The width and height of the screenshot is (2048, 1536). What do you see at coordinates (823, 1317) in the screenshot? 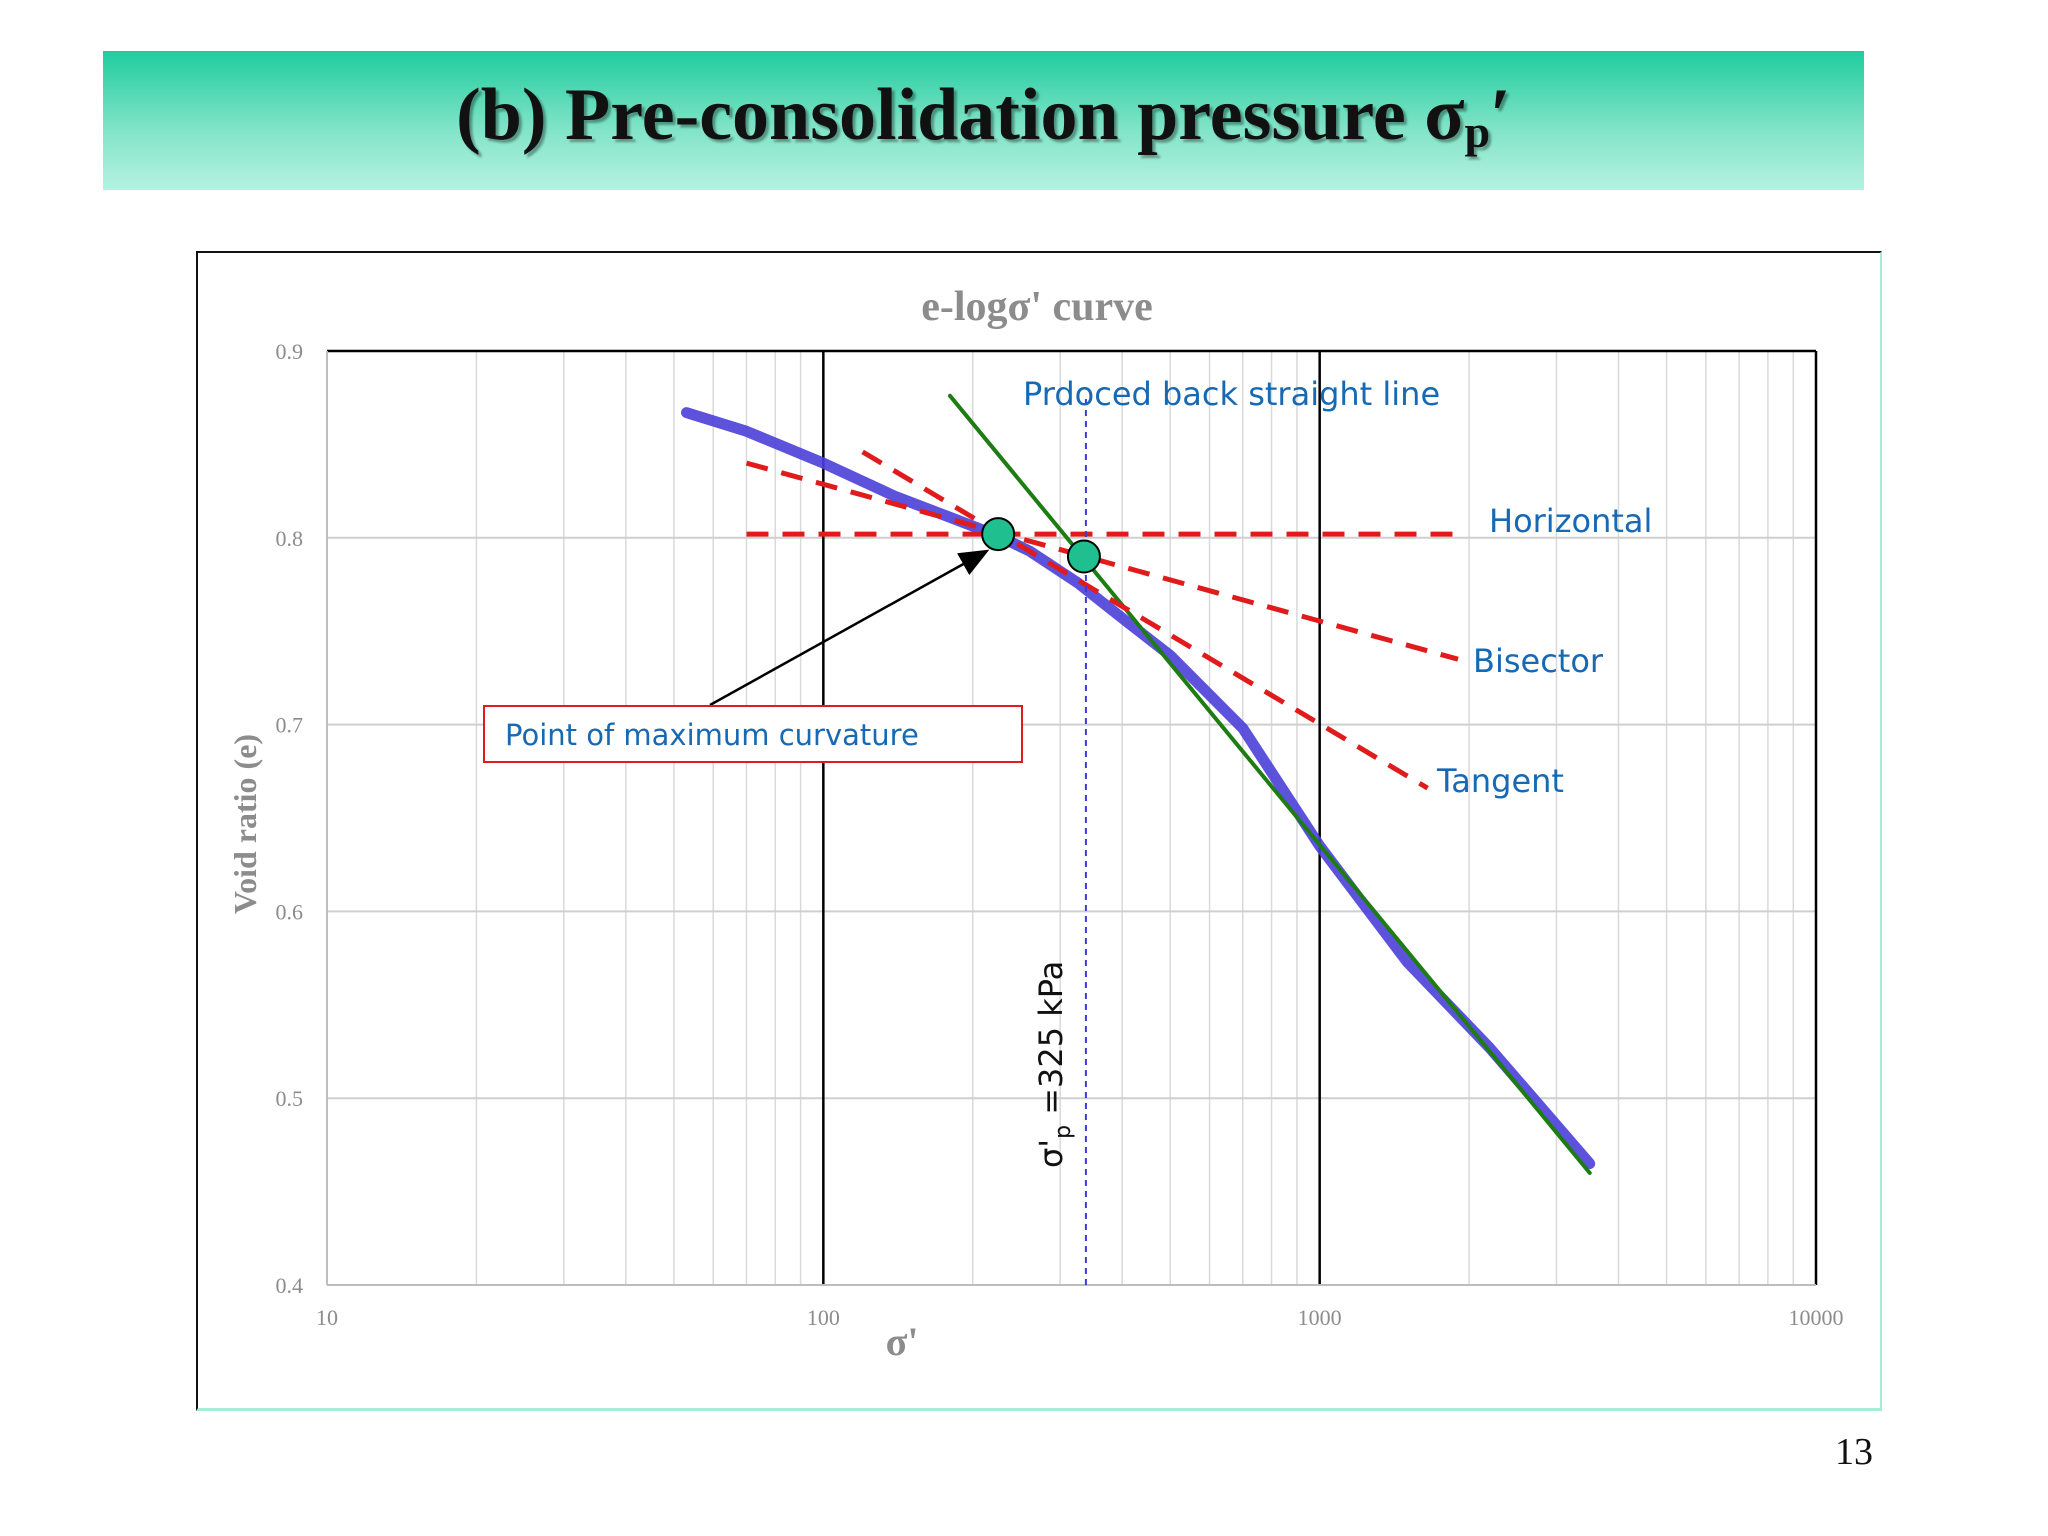
I see `x-tick-label: 100` at bounding box center [823, 1317].